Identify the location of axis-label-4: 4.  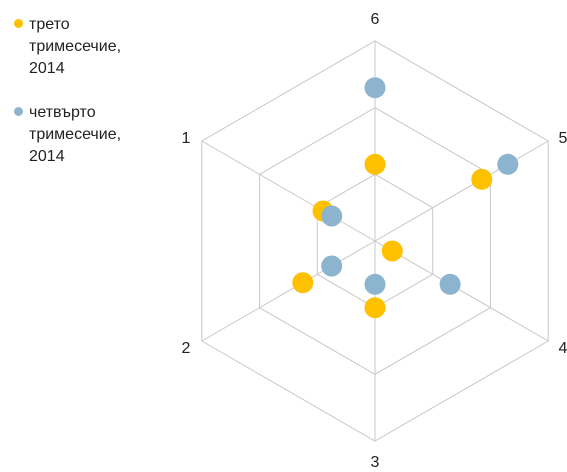
(563, 348).